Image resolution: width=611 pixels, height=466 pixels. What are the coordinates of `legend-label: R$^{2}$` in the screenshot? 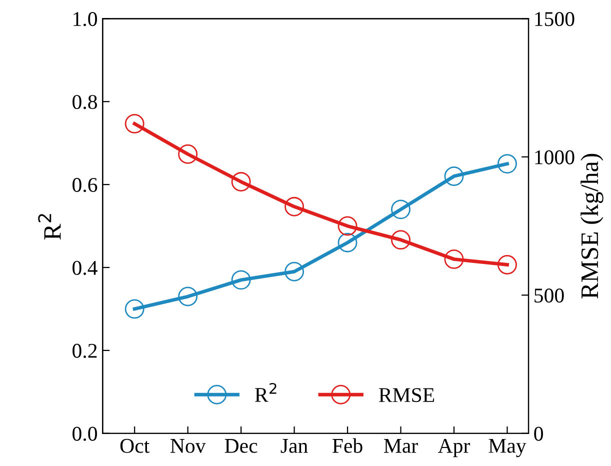 It's located at (265, 392).